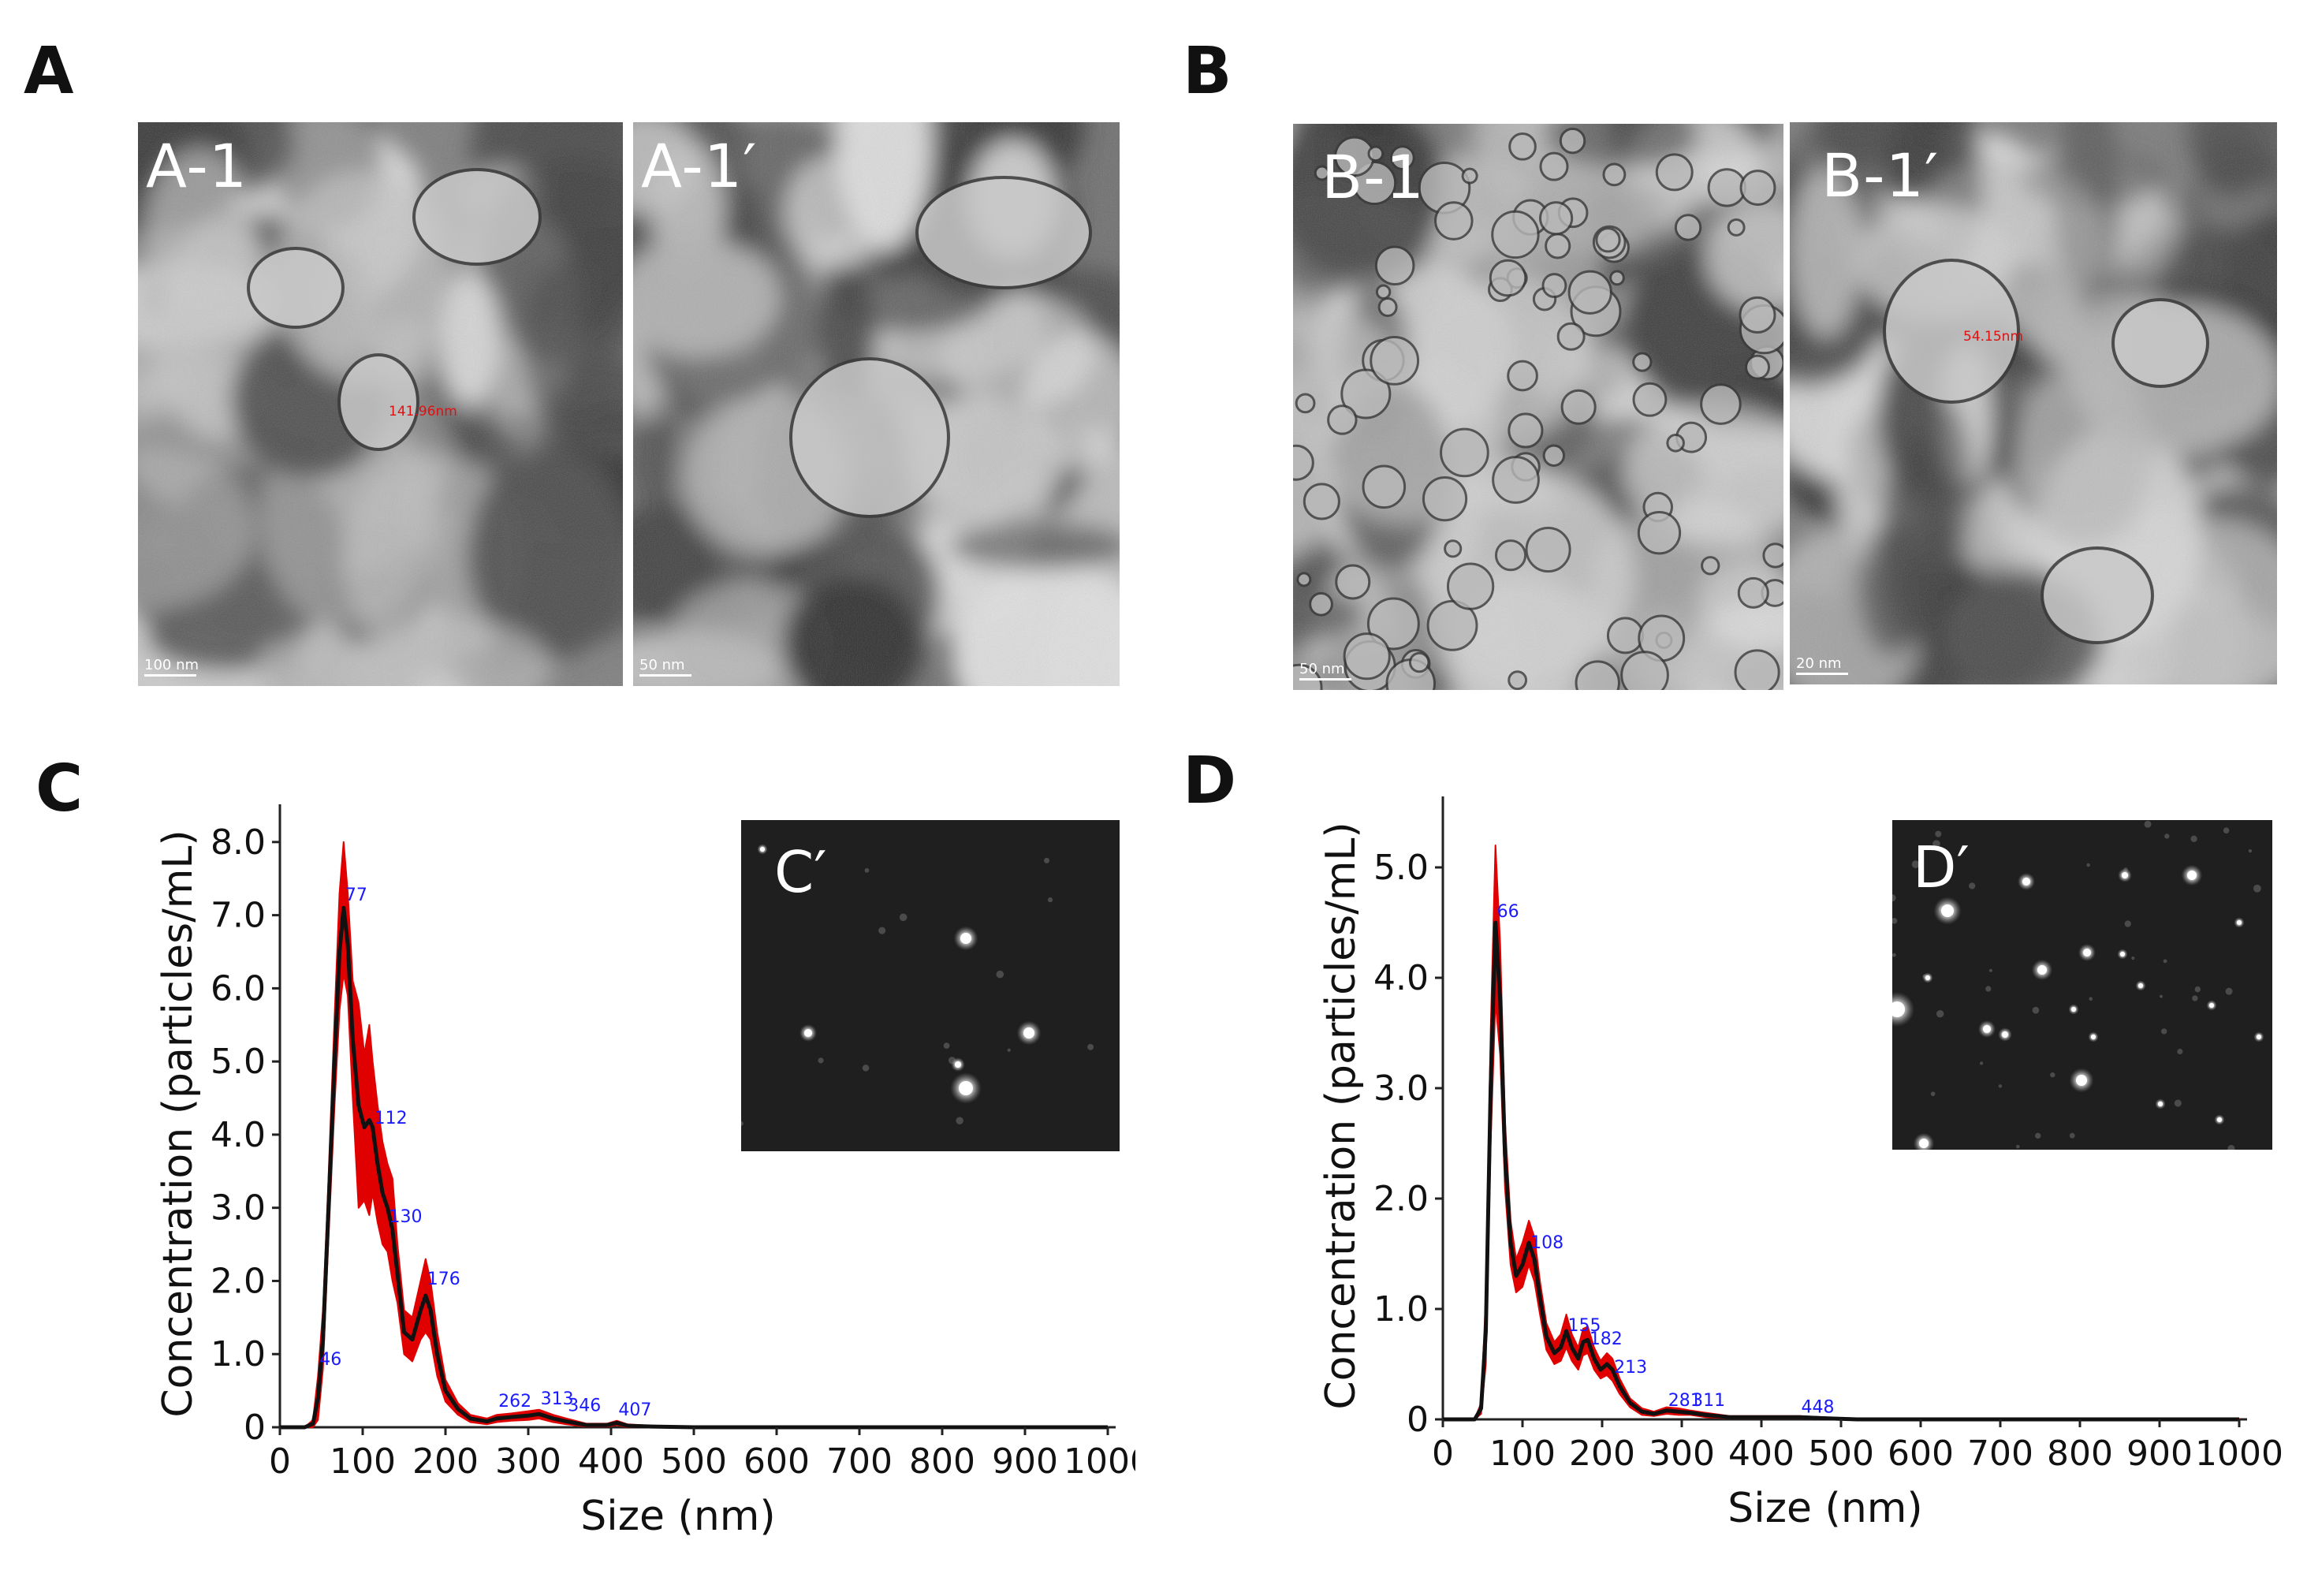 The image size is (2307, 1596). Describe the element at coordinates (665, 667) in the screenshot. I see `scale-bar: 50 nm` at that location.